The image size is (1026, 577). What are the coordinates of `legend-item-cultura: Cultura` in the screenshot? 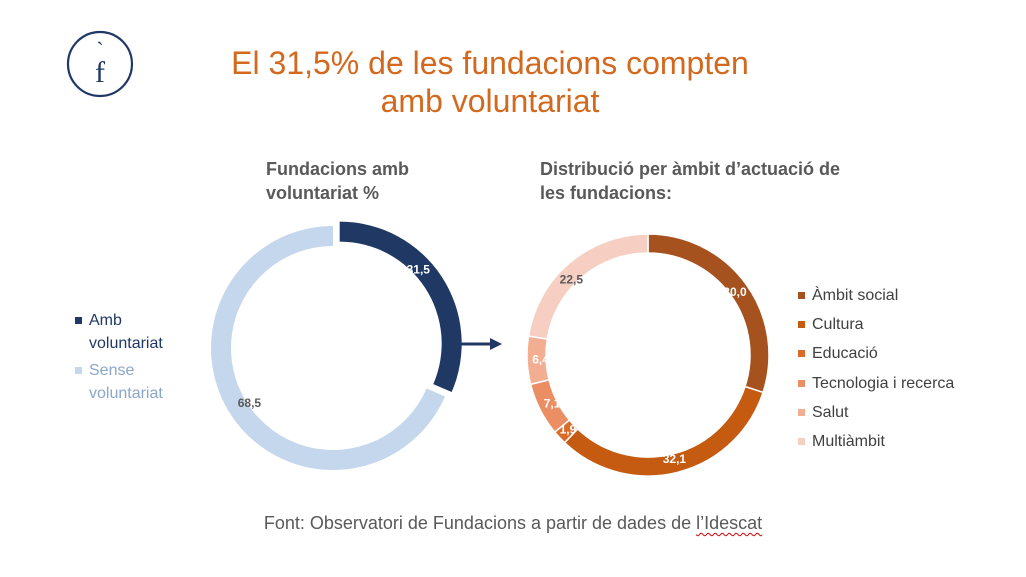 It's located at (898, 324).